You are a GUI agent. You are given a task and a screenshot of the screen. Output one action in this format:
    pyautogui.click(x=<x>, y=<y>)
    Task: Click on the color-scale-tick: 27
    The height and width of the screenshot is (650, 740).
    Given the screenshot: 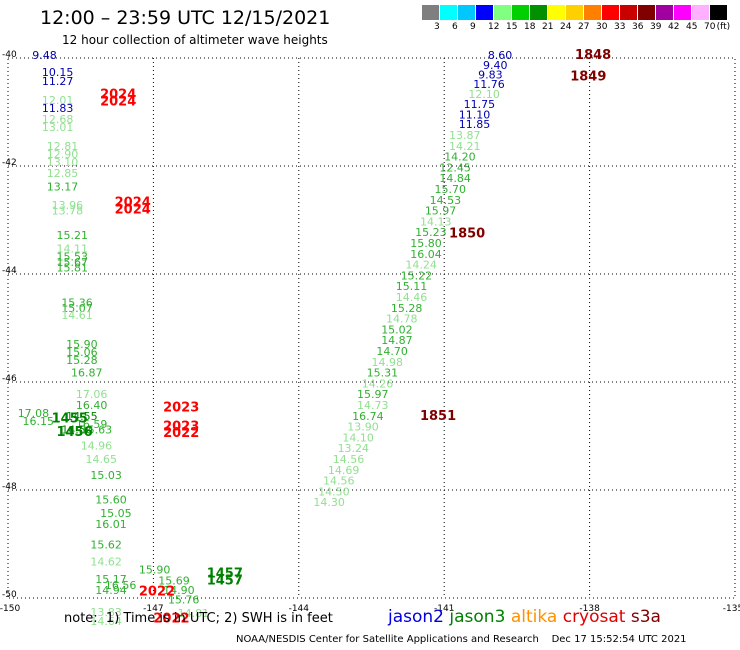 What is the action you would take?
    pyautogui.click(x=584, y=27)
    